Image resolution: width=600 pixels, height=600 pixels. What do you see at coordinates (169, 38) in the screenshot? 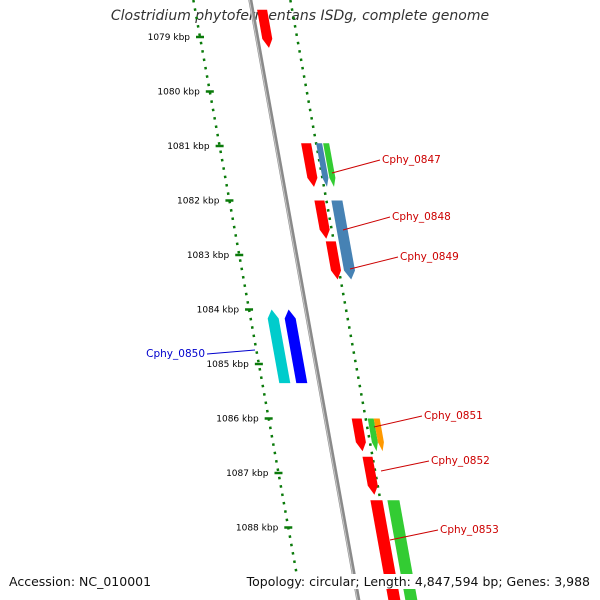
I see `ruler-tick-label: 1079 kbp` at bounding box center [169, 38].